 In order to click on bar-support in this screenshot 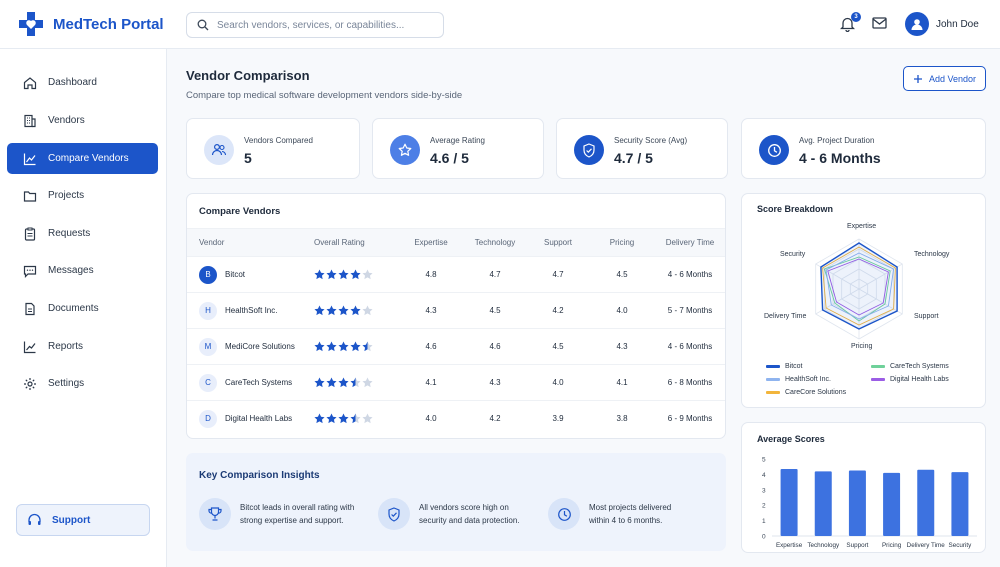, I will do `click(857, 503)`.